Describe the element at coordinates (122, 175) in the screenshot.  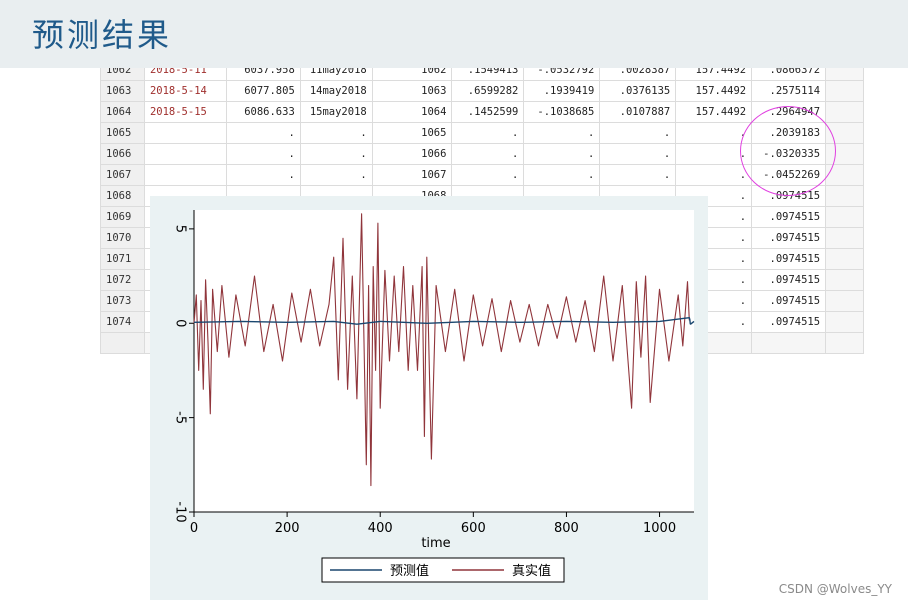
I see `row-number-cell: 1067` at that location.